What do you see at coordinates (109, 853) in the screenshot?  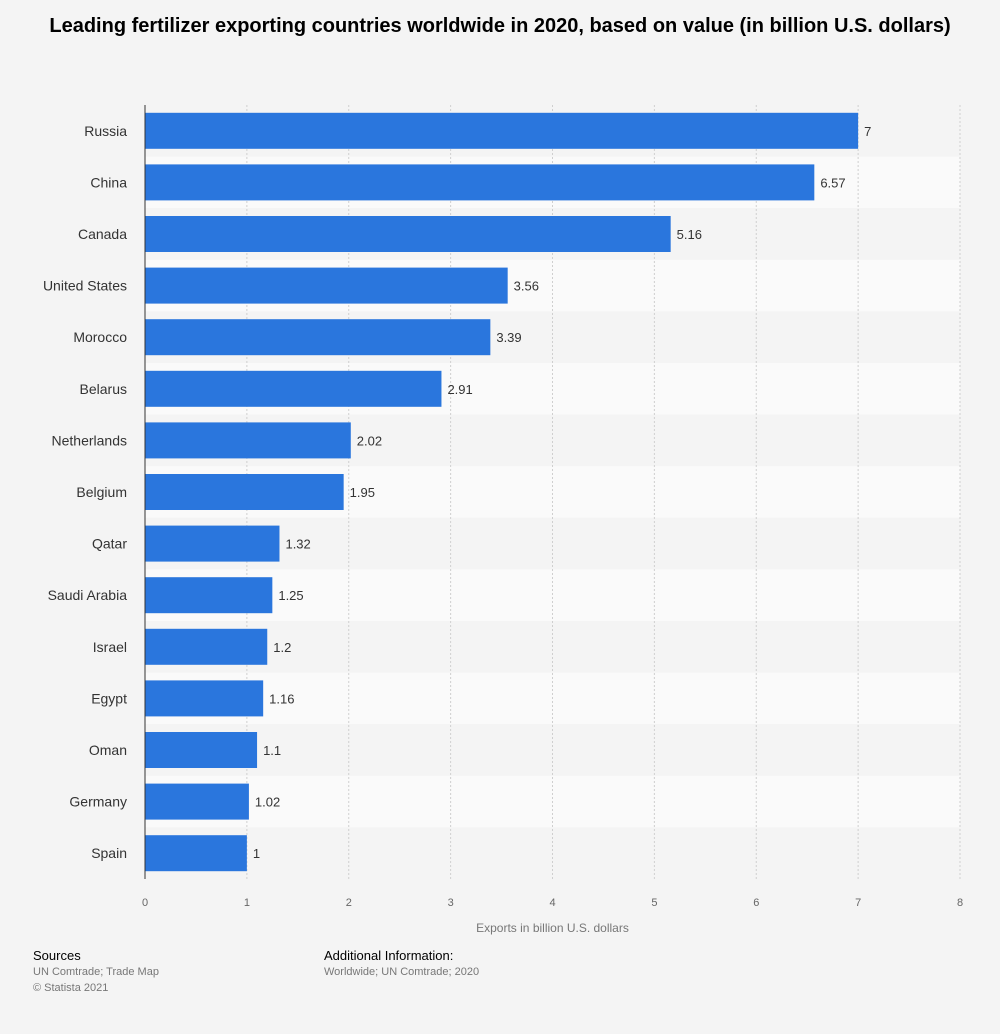 I see `category-label: Spain` at bounding box center [109, 853].